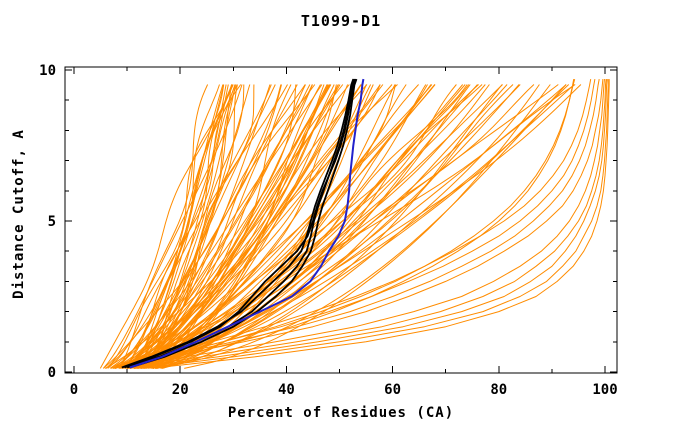 This screenshot has width=680, height=440. Describe the element at coordinates (286, 390) in the screenshot. I see `x-tick-label: 40` at that location.